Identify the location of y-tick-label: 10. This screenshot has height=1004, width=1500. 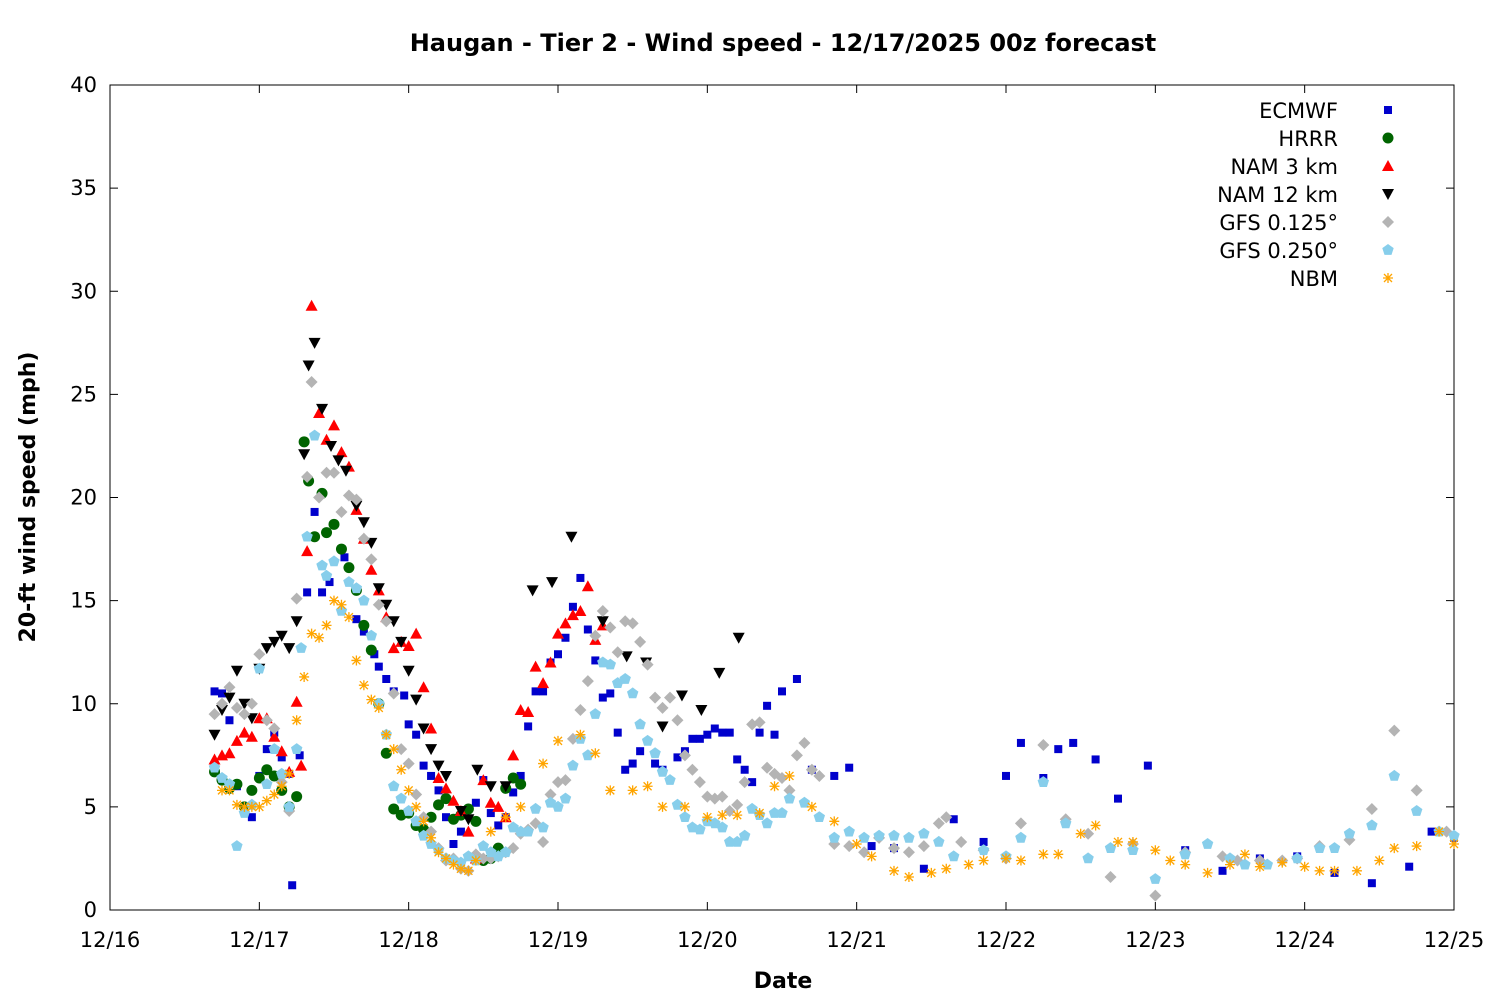
(83, 704).